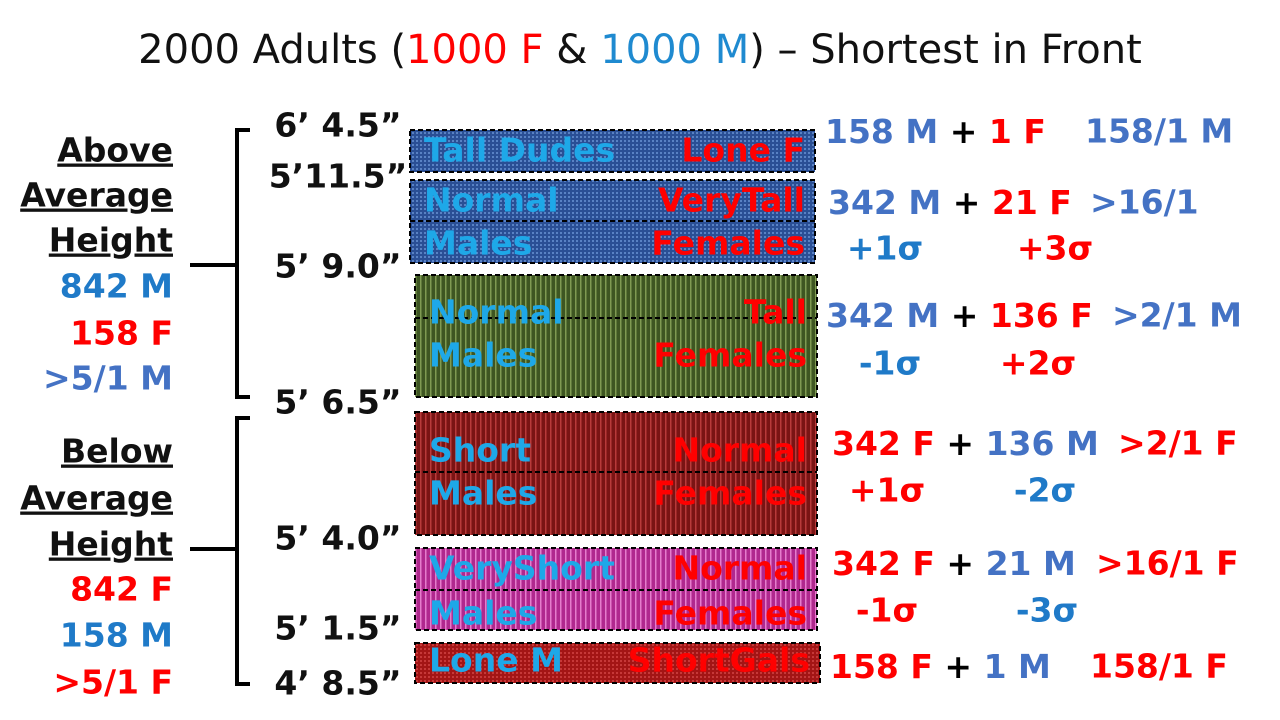  What do you see at coordinates (337, 402) in the screenshot?
I see `height-label: 5’ 6.5”` at bounding box center [337, 402].